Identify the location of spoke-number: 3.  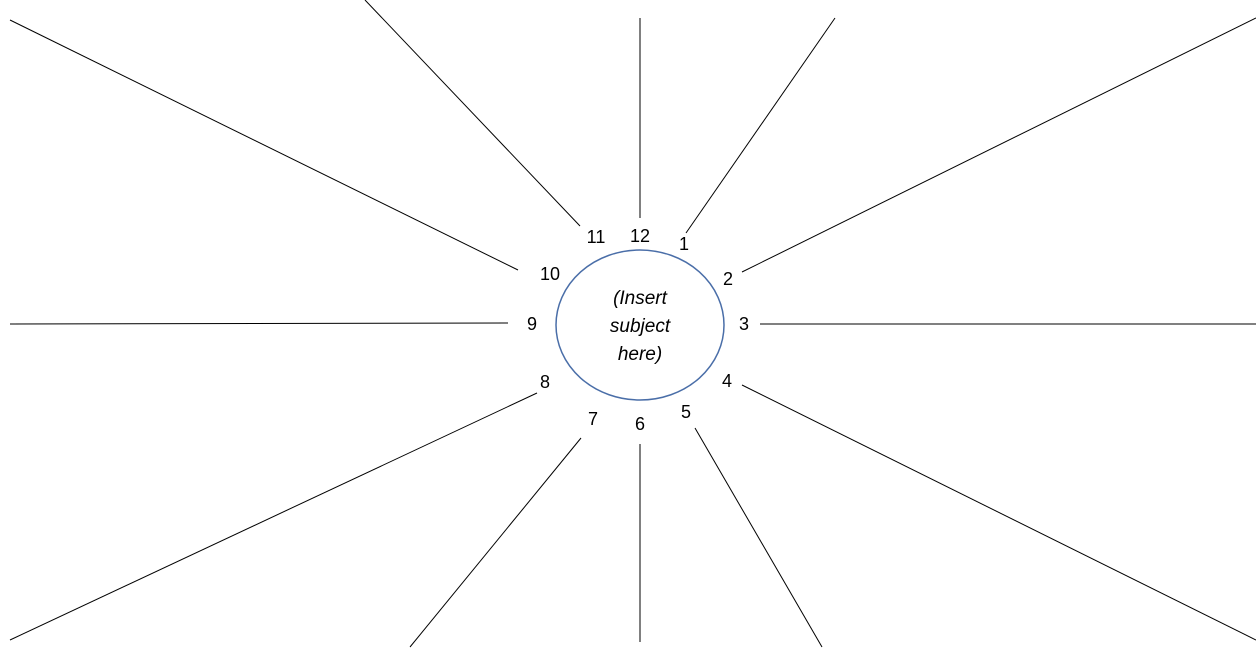
(744, 324).